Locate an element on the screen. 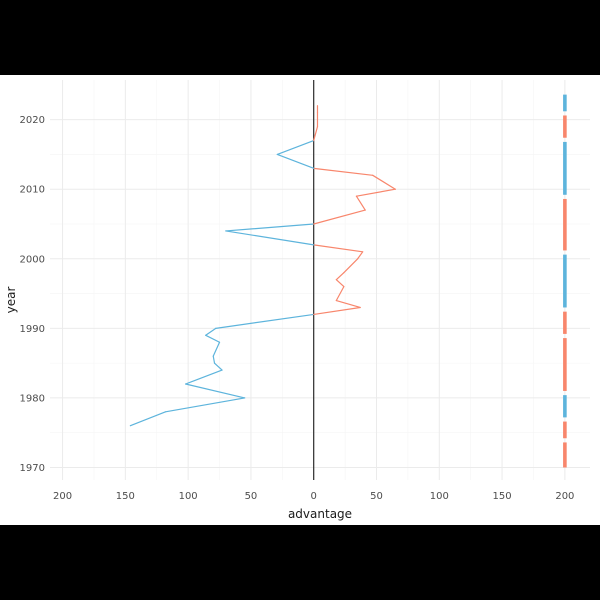 This screenshot has width=600, height=600. x-axis-ticks: 200 150 100 50 0 50 100 150 200 is located at coordinates (313, 496).